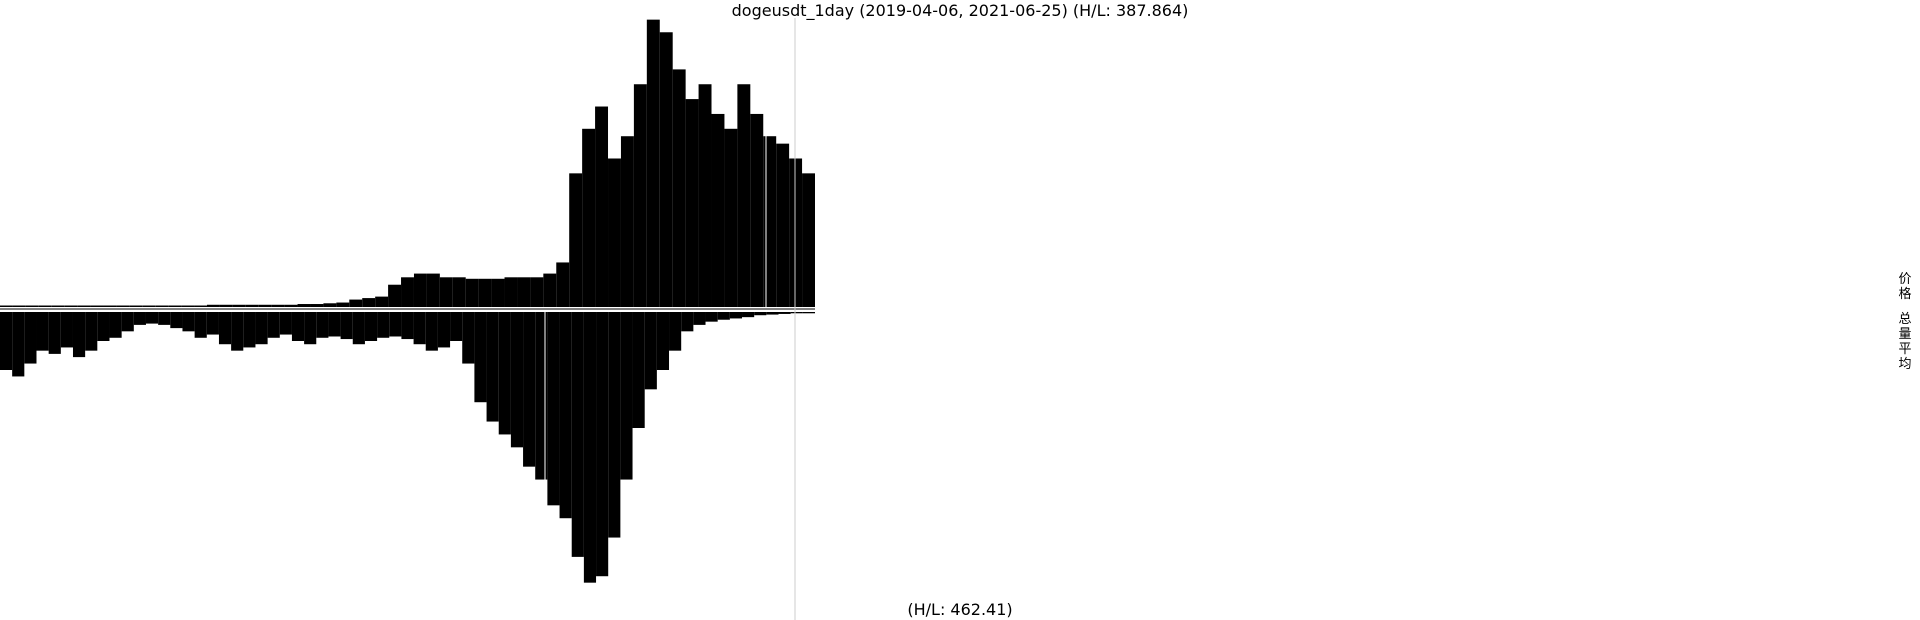 This screenshot has width=1920, height=620. What do you see at coordinates (1905, 287) in the screenshot?
I see `legend-item-price: 价格` at bounding box center [1905, 287].